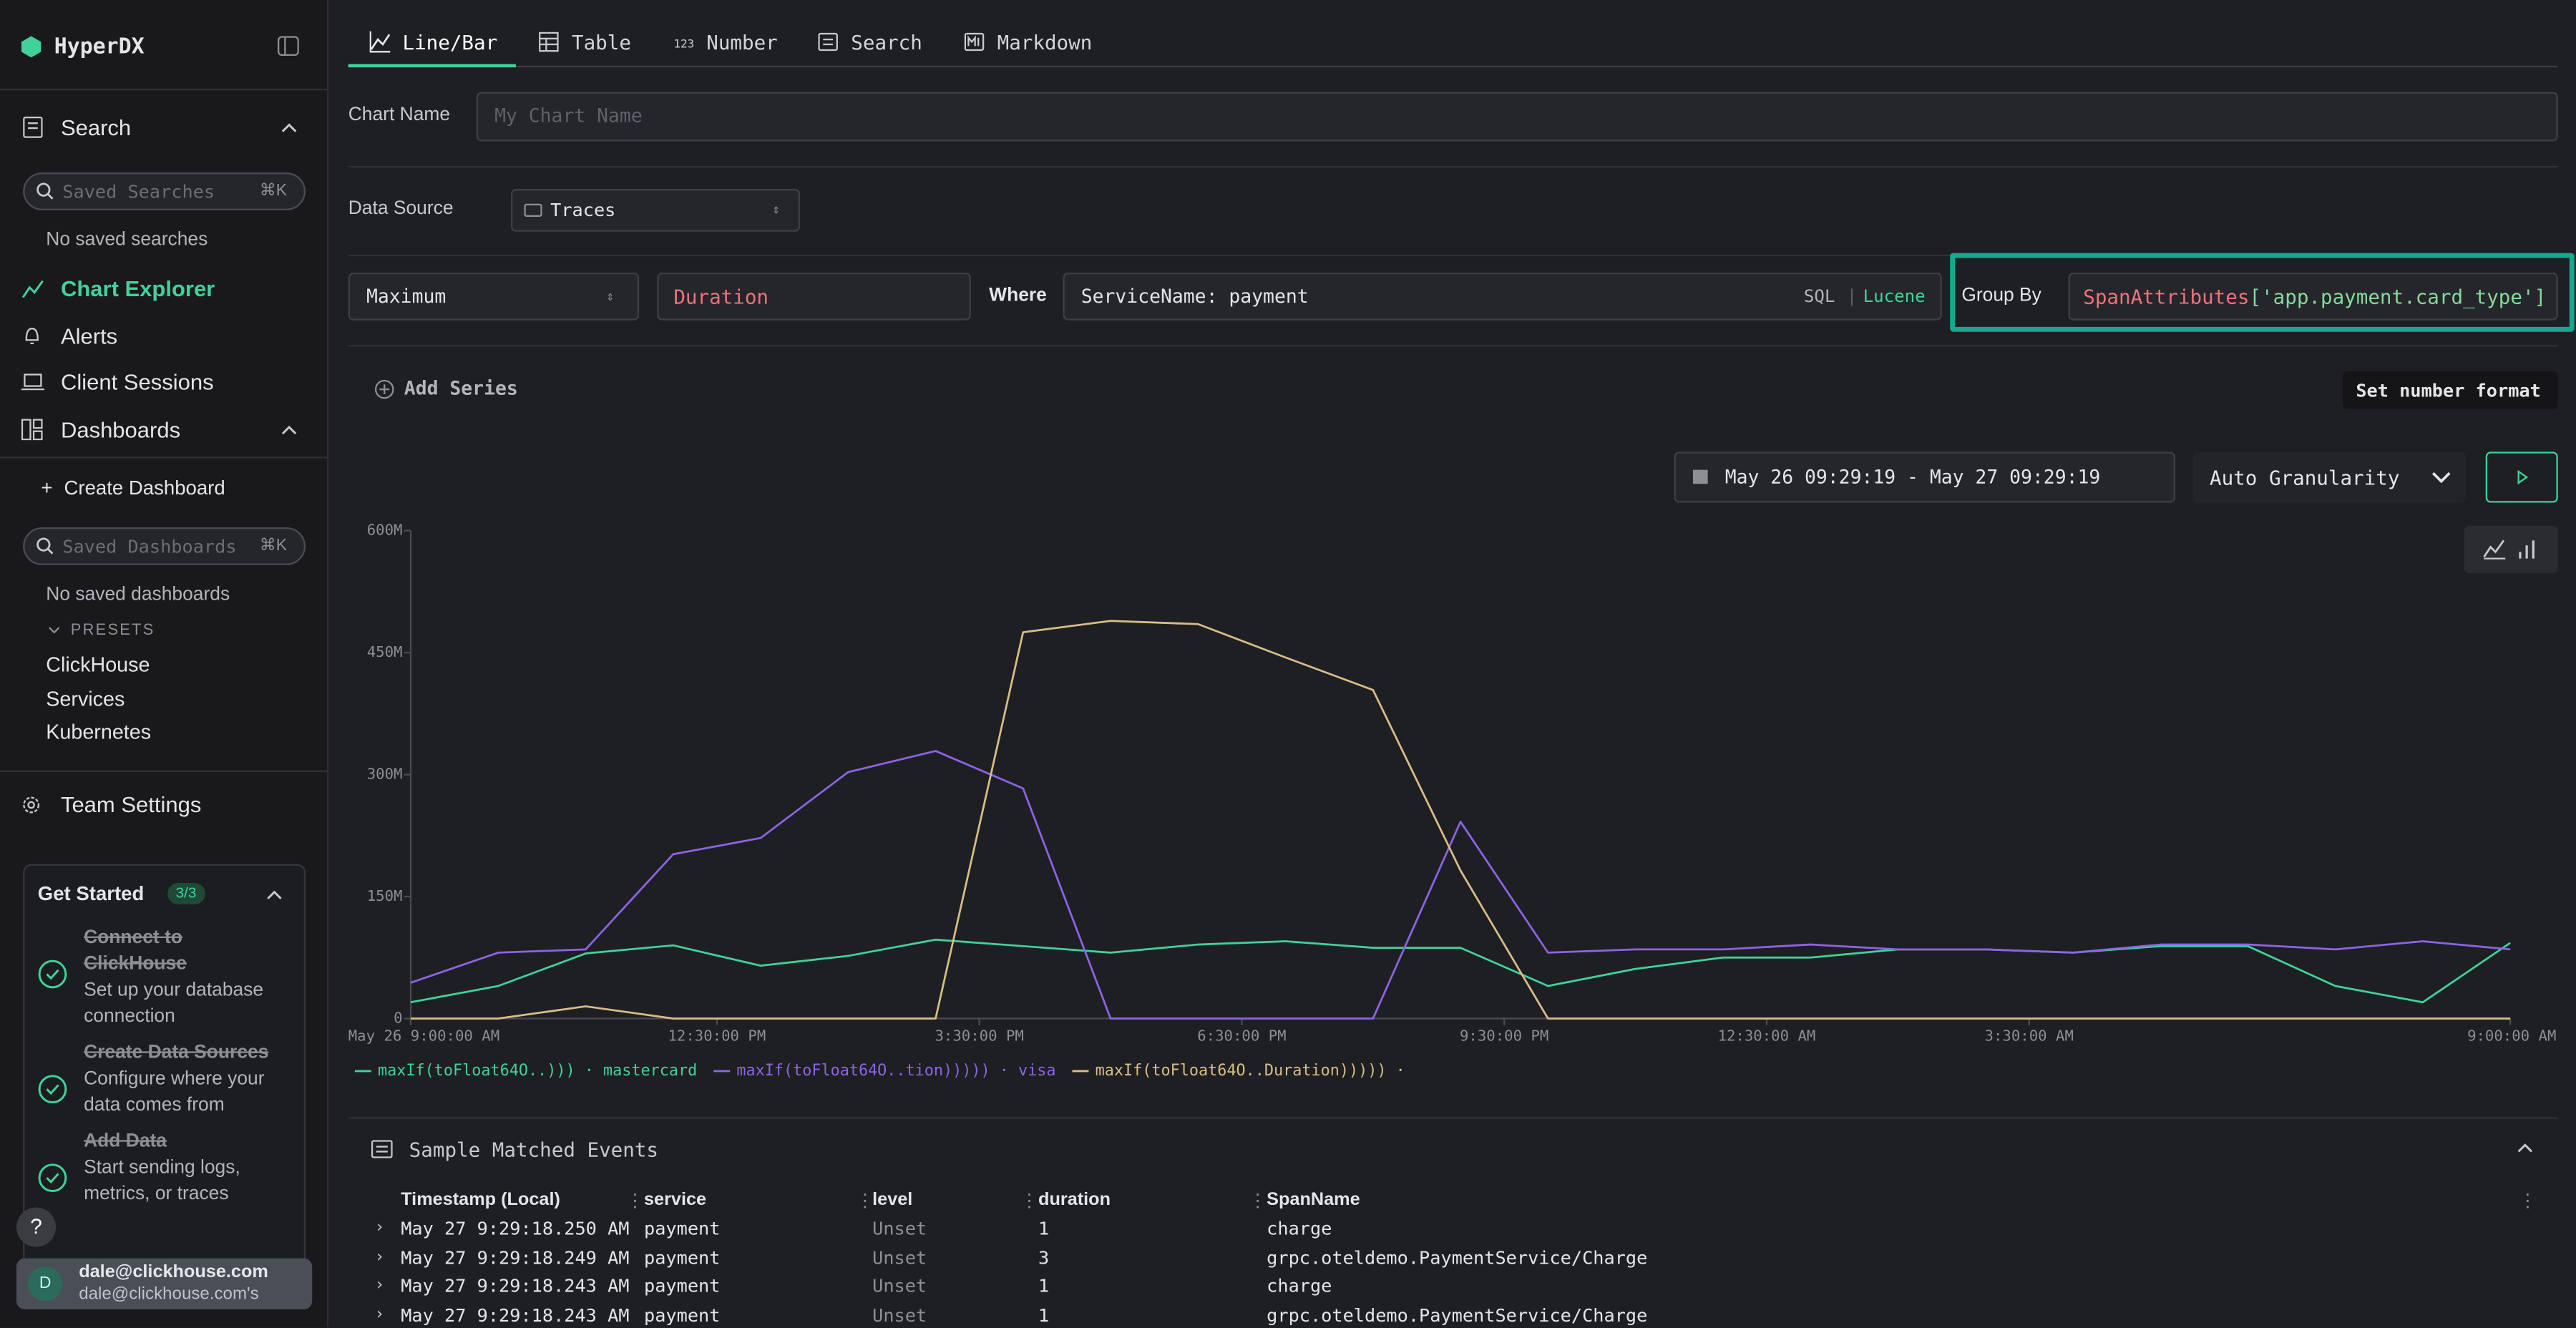 The width and height of the screenshot is (2576, 1328). Describe the element at coordinates (46, 488) in the screenshot. I see `plus: +` at that location.